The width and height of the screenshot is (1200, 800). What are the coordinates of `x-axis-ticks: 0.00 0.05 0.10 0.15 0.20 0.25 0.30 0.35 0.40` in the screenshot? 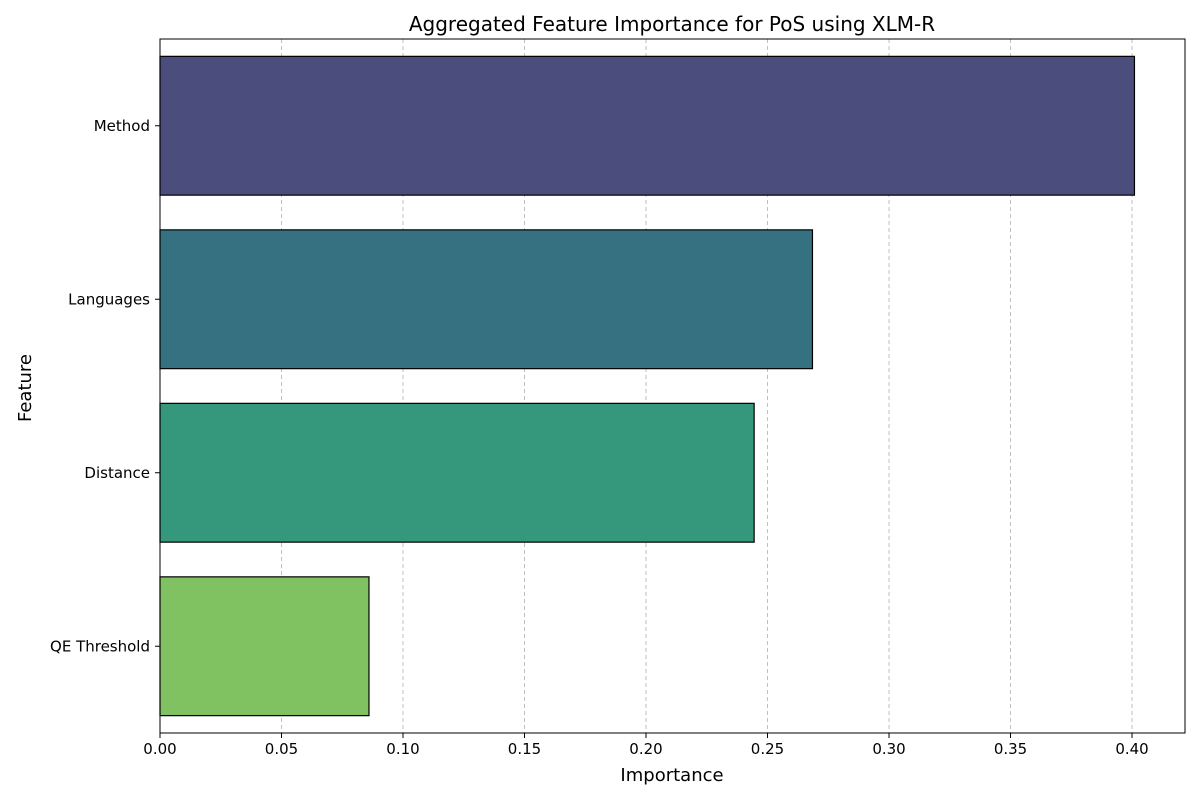 It's located at (646, 745).